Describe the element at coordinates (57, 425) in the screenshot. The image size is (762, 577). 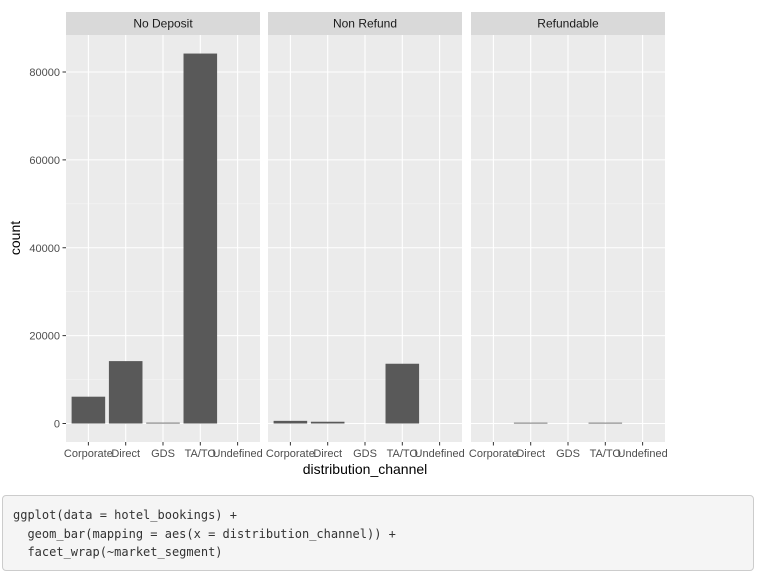
I see `y-tick-label: 0` at that location.